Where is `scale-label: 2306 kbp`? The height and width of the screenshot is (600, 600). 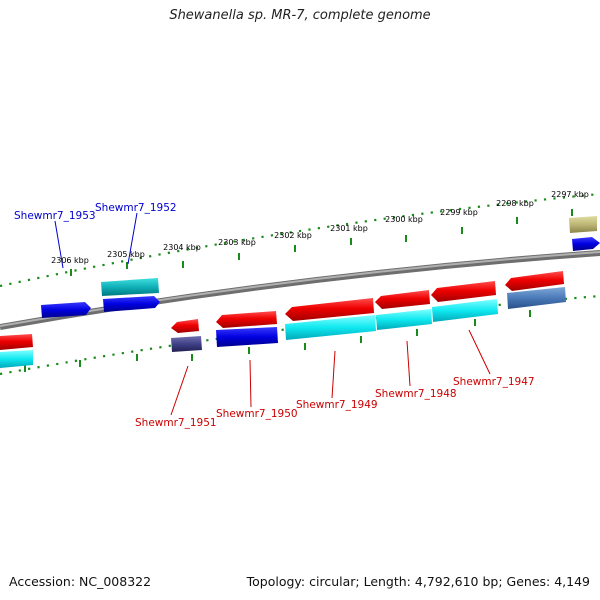 scale-label: 2306 kbp is located at coordinates (70, 260).